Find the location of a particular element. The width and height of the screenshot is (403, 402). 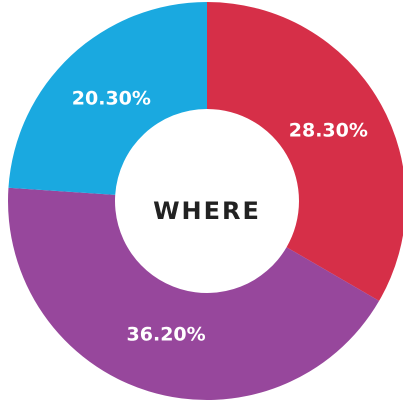

value-label: 36.20% is located at coordinates (166, 334).